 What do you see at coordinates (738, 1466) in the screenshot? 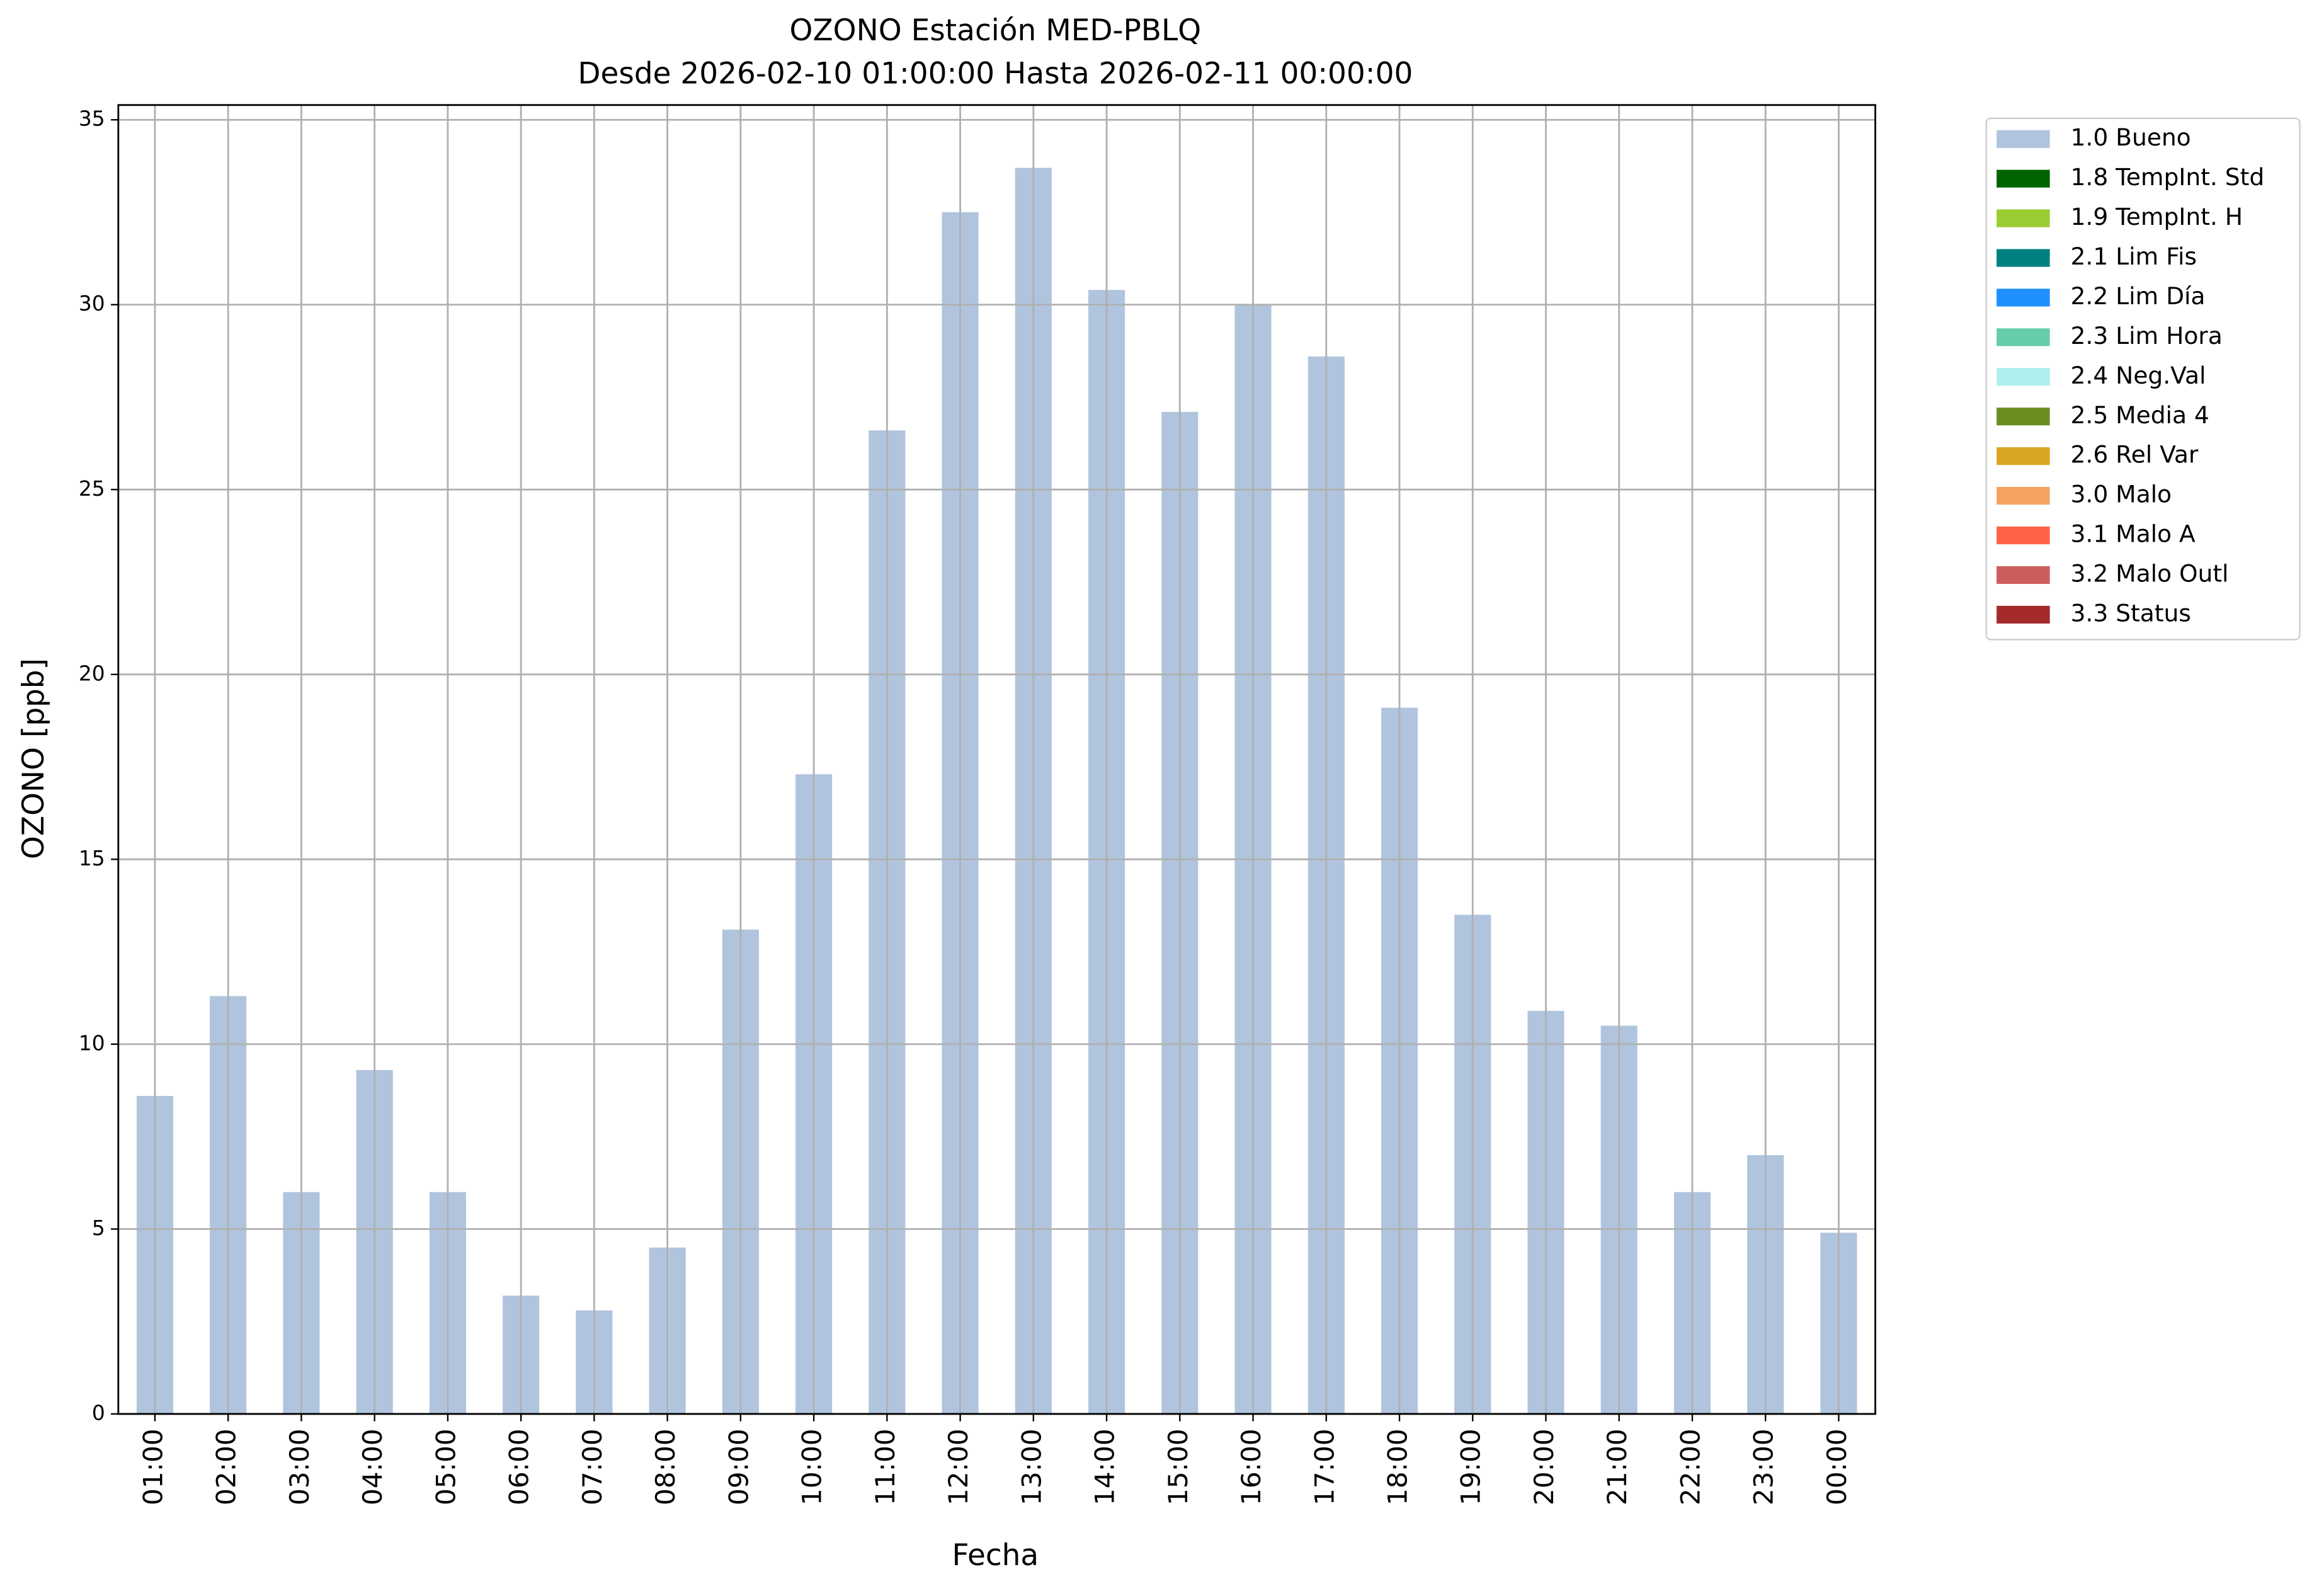
I see `x-tick-label: 09:00` at bounding box center [738, 1466].